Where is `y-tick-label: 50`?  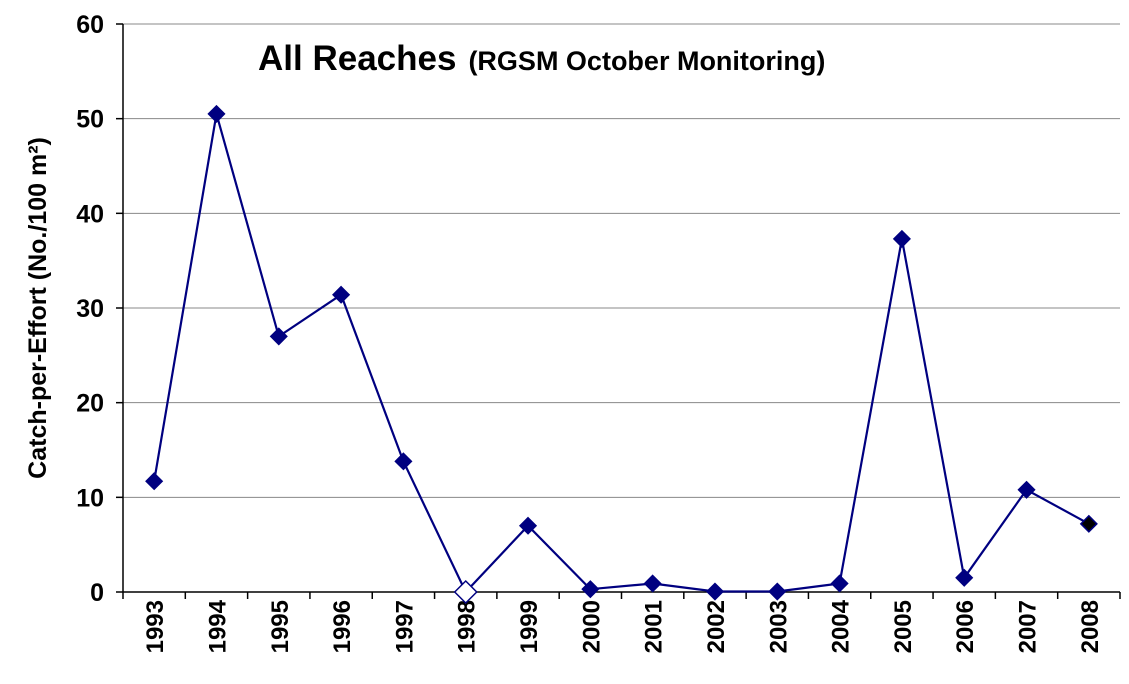
y-tick-label: 50 is located at coordinates (90, 120).